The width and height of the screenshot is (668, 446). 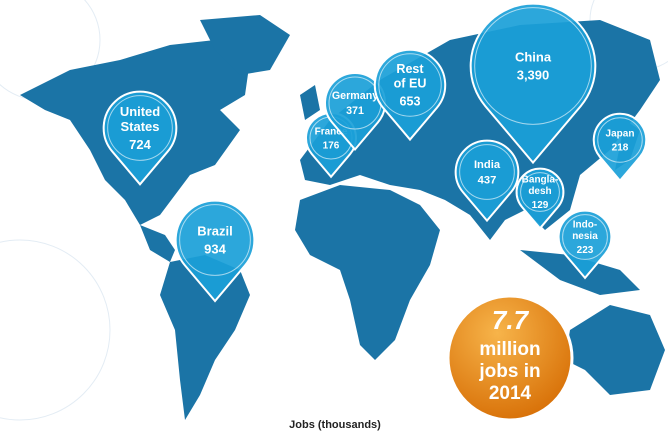 I want to click on callout: 7.7 million jobs in 2014, so click(x=510, y=358).